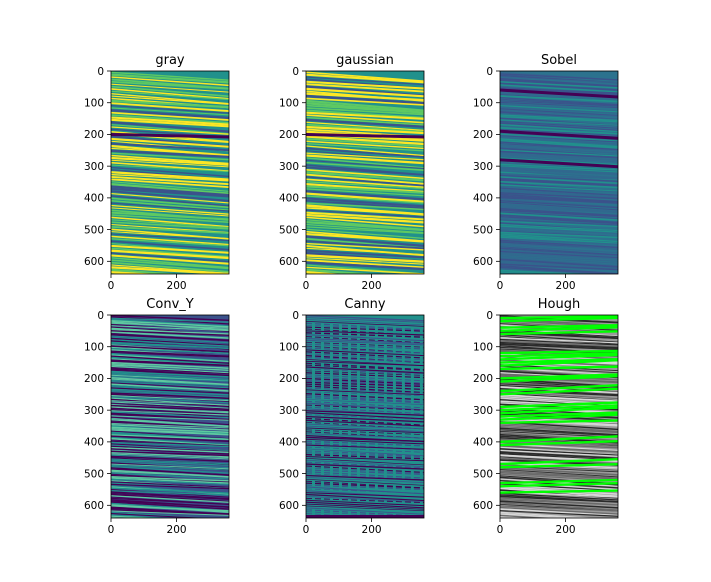 The image size is (711, 582). What do you see at coordinates (289, 348) in the screenshot?
I see `y-tick-label: 100` at bounding box center [289, 348].